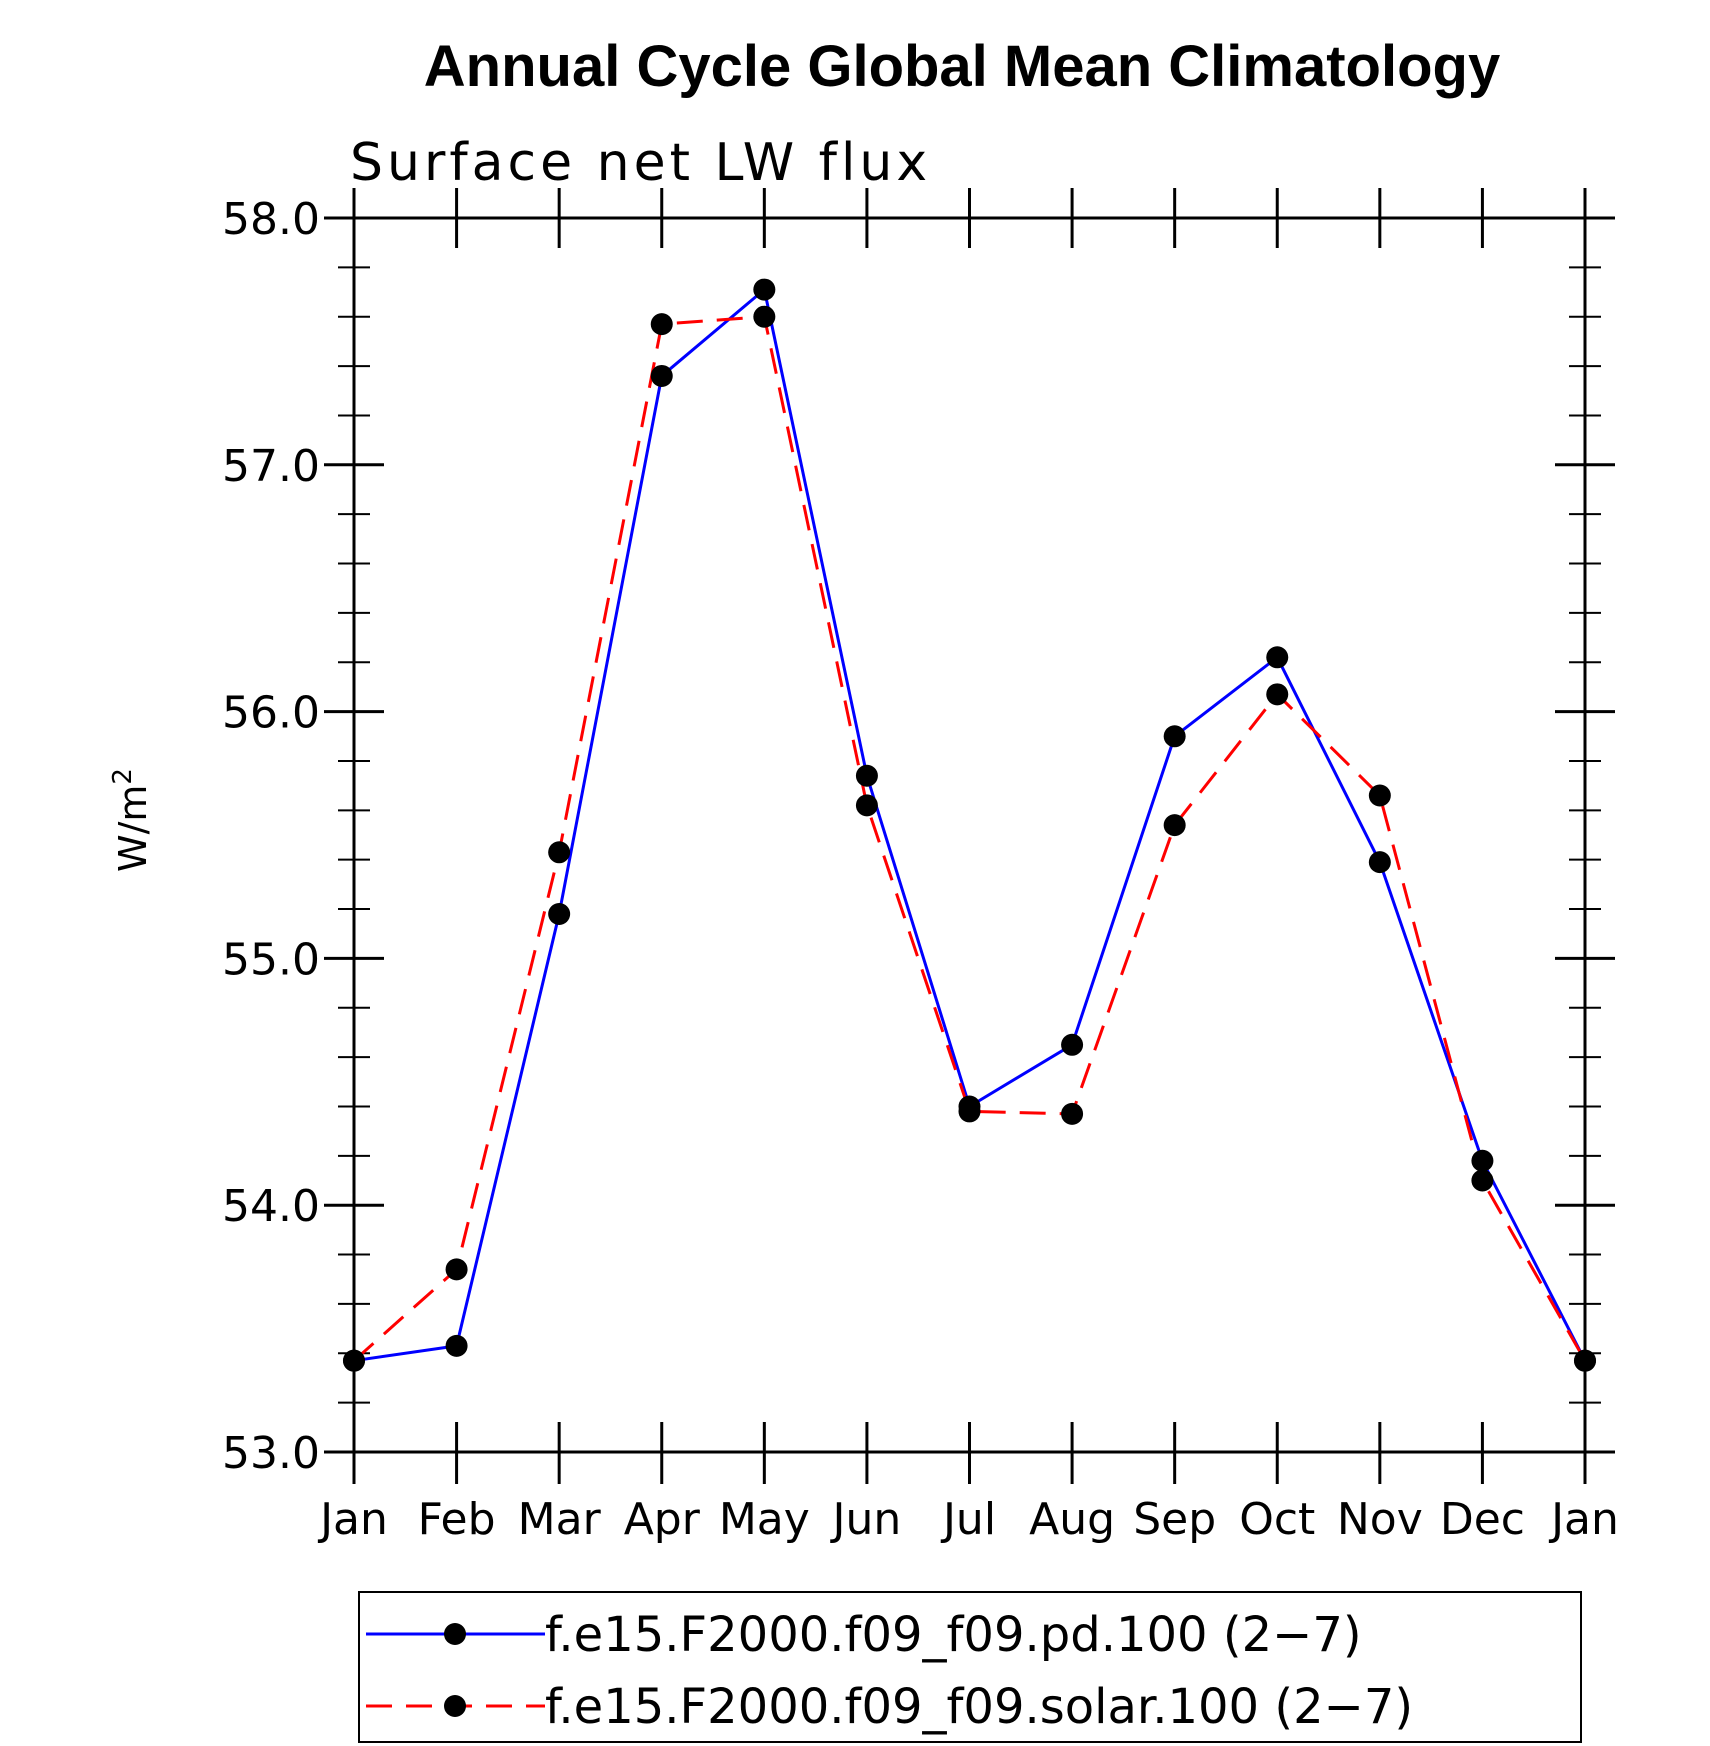  What do you see at coordinates (271, 466) in the screenshot?
I see `y-tick-label: 57.0` at bounding box center [271, 466].